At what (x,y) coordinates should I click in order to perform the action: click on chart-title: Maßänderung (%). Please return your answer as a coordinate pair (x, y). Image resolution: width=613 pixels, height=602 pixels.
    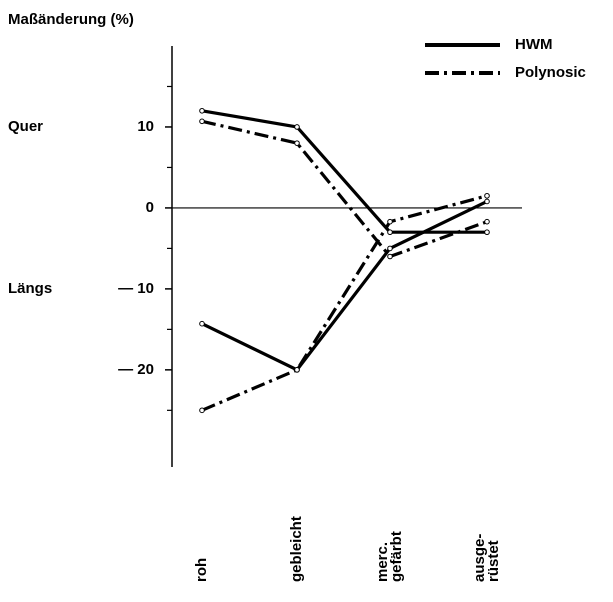
    Looking at the image, I should click on (71, 19).